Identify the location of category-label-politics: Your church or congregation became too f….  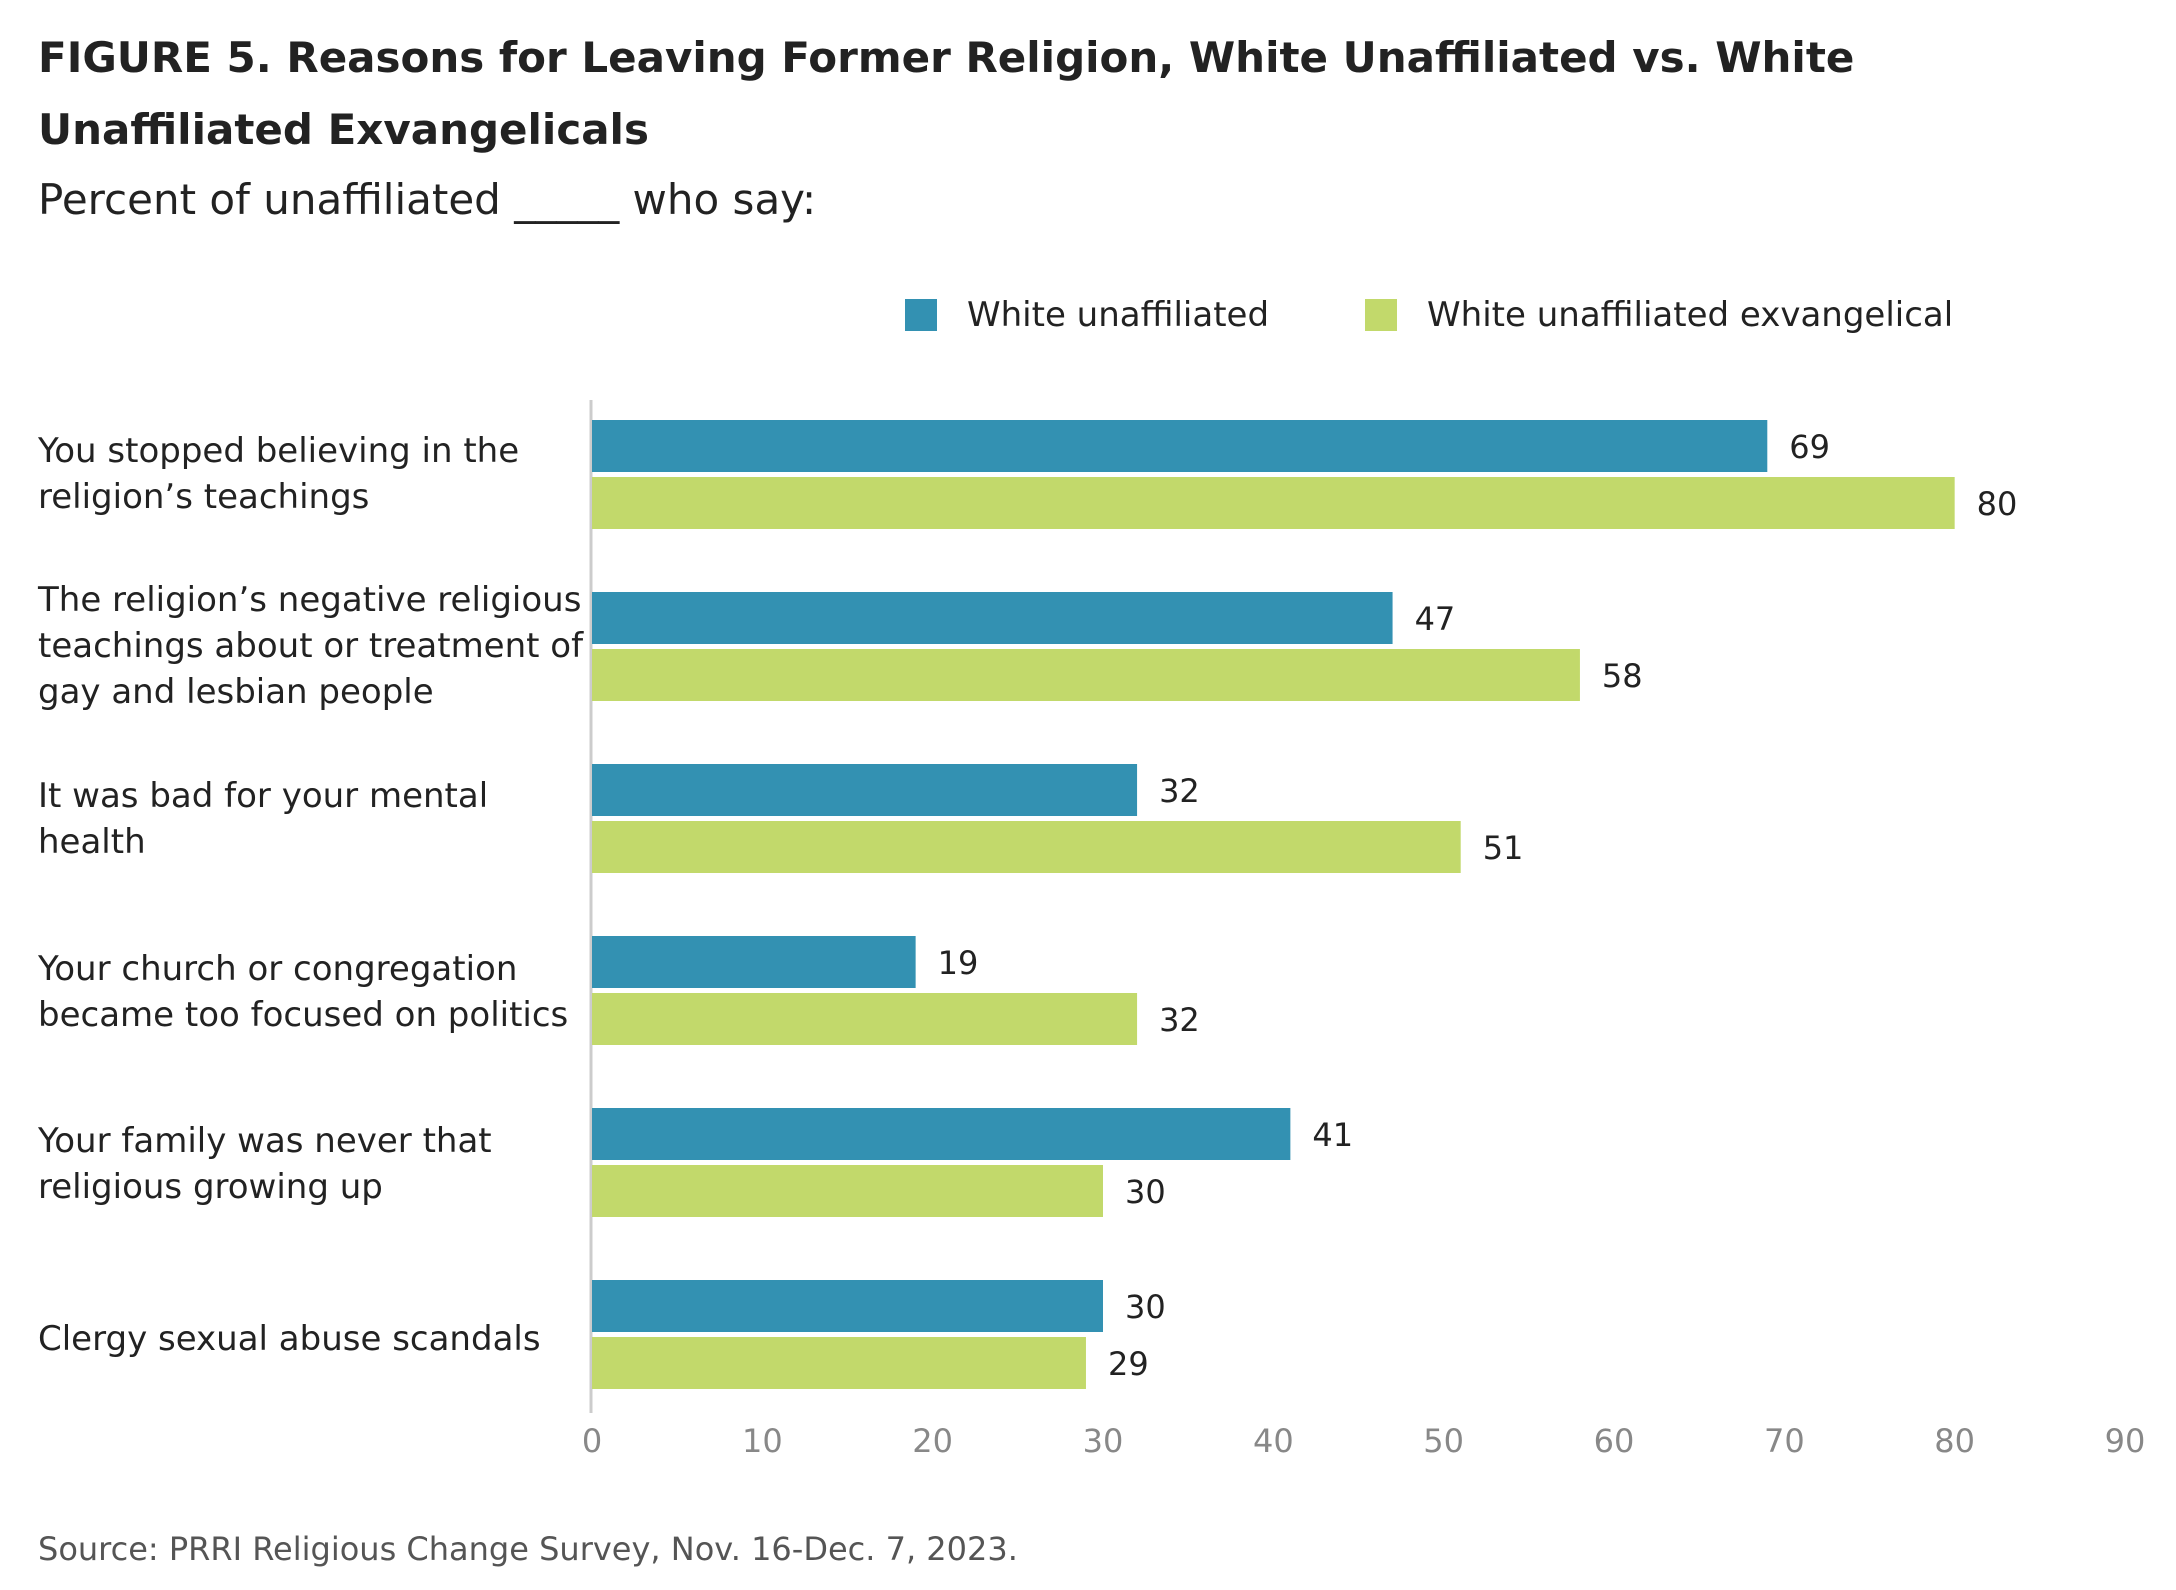
(303, 992).